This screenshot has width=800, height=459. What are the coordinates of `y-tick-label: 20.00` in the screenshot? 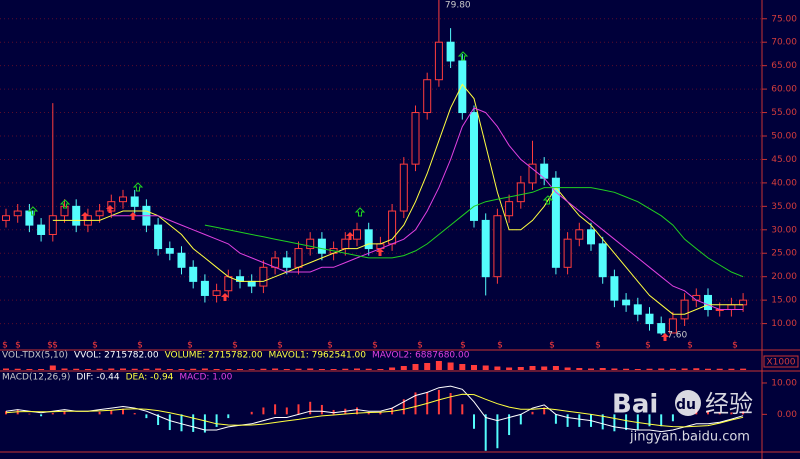 It's located at (784, 277).